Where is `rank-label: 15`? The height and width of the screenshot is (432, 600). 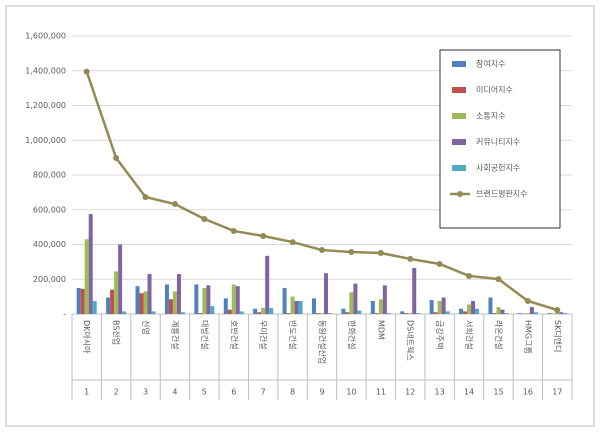
rank-label: 15 is located at coordinates (498, 392).